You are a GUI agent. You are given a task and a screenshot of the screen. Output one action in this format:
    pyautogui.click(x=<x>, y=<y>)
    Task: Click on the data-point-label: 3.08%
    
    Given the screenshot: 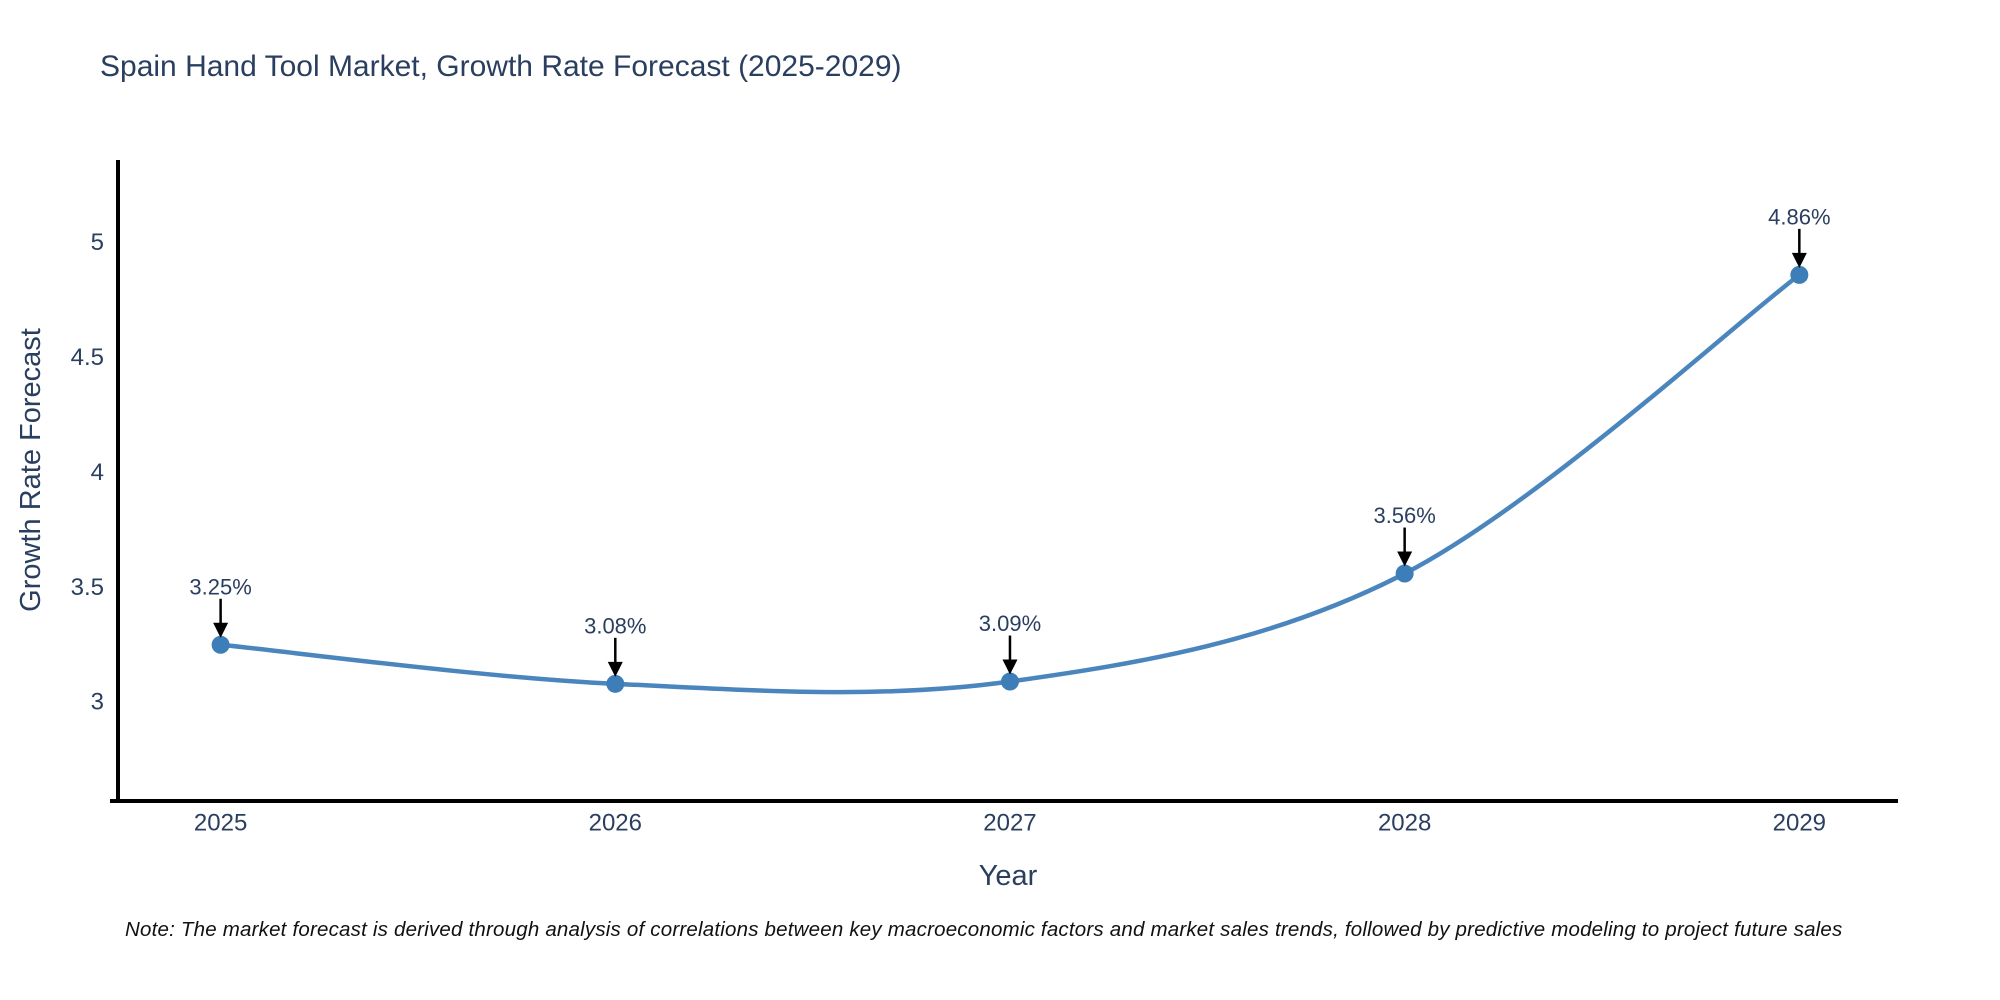 What is the action you would take?
    pyautogui.click(x=615, y=625)
    